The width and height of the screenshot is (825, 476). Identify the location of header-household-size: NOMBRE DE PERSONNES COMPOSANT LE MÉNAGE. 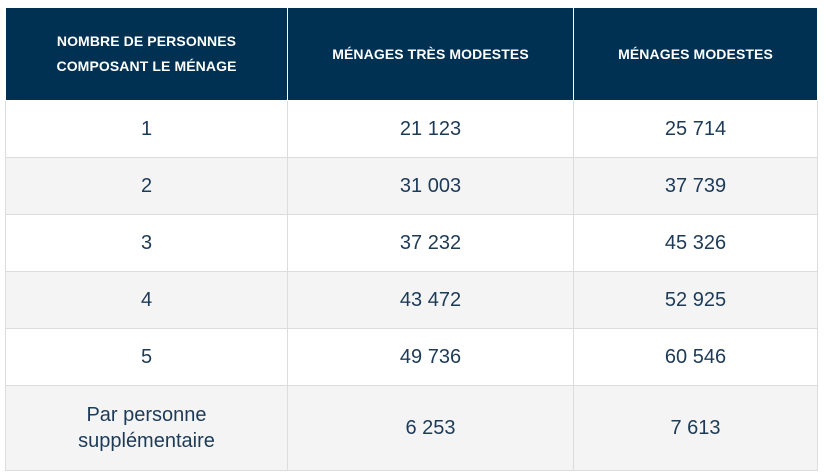
(146, 54).